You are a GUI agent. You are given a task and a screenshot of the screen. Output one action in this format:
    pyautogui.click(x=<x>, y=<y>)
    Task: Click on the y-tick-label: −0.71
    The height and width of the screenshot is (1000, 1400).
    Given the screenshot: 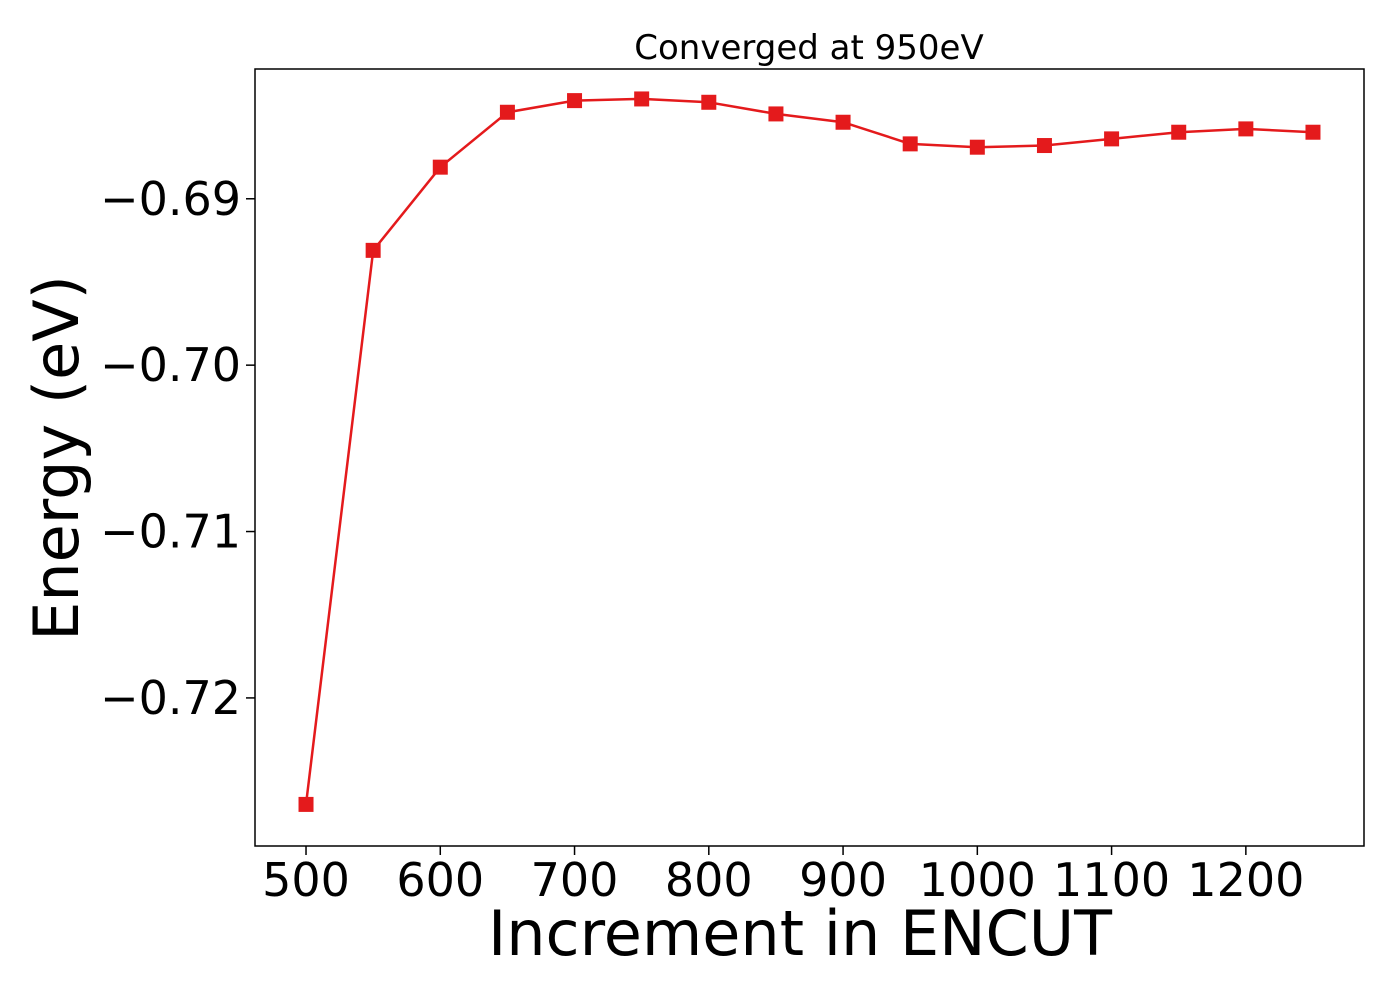 What is the action you would take?
    pyautogui.click(x=170, y=532)
    